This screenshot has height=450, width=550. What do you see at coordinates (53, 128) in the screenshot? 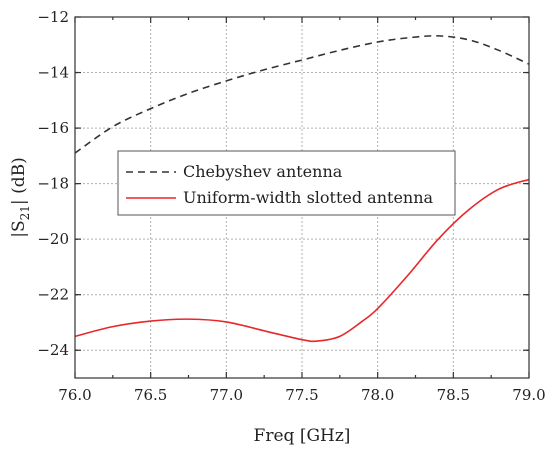
I see `y-tick-label: −16` at bounding box center [53, 128].